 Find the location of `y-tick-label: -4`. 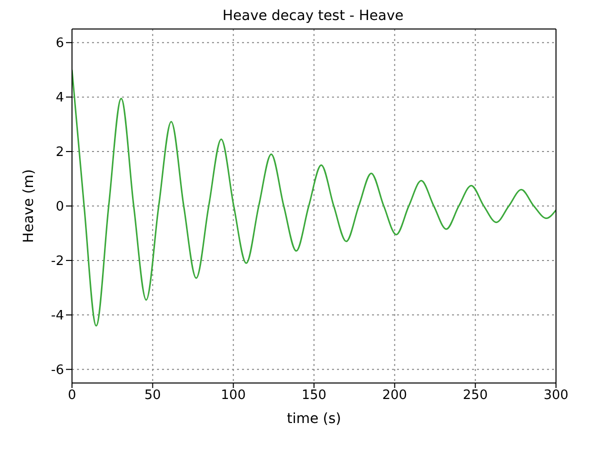

y-tick-label: -4 is located at coordinates (57, 316).